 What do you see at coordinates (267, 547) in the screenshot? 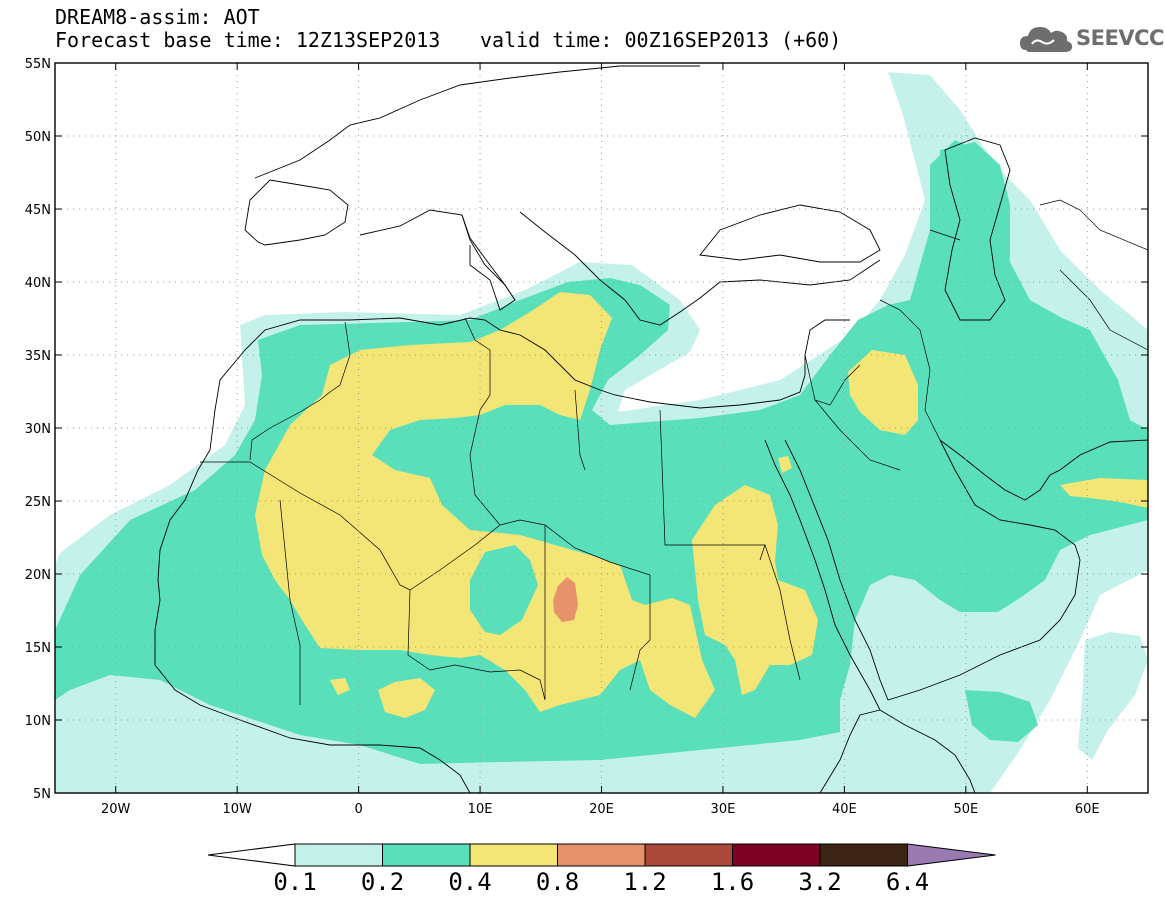
I see `coastline-west-africa` at bounding box center [267, 547].